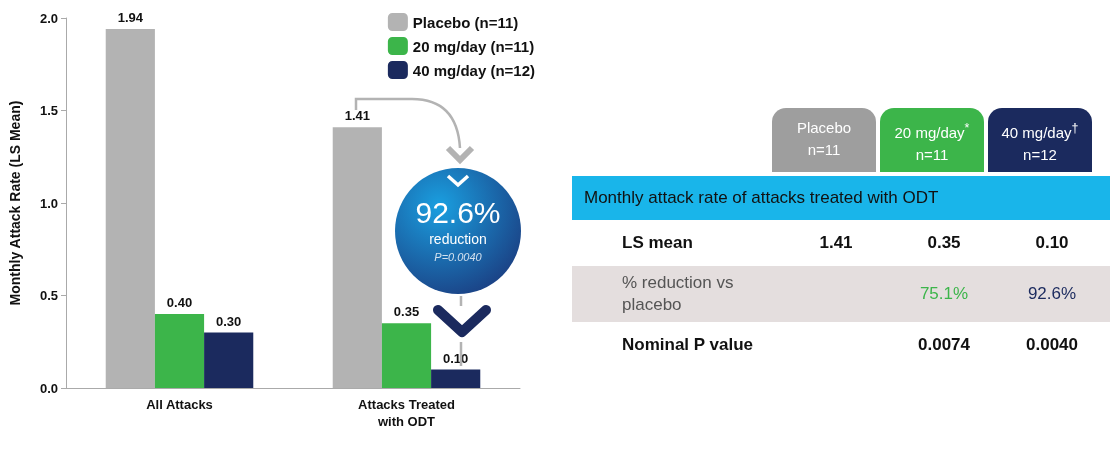 Image resolution: width=1110 pixels, height=452 pixels. What do you see at coordinates (1052, 242) in the screenshot?
I see `text: 0.10` at bounding box center [1052, 242].